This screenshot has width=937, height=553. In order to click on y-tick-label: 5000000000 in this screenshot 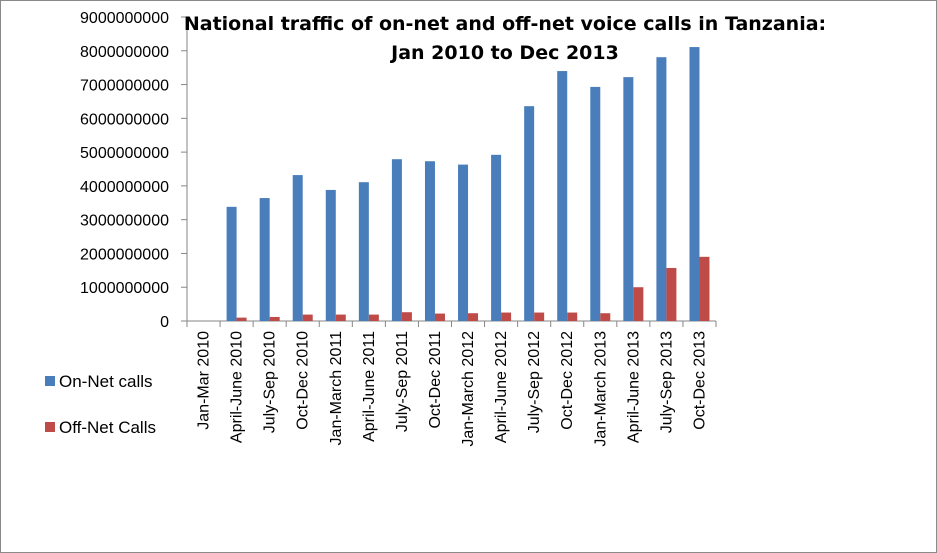, I will do `click(124, 153)`.